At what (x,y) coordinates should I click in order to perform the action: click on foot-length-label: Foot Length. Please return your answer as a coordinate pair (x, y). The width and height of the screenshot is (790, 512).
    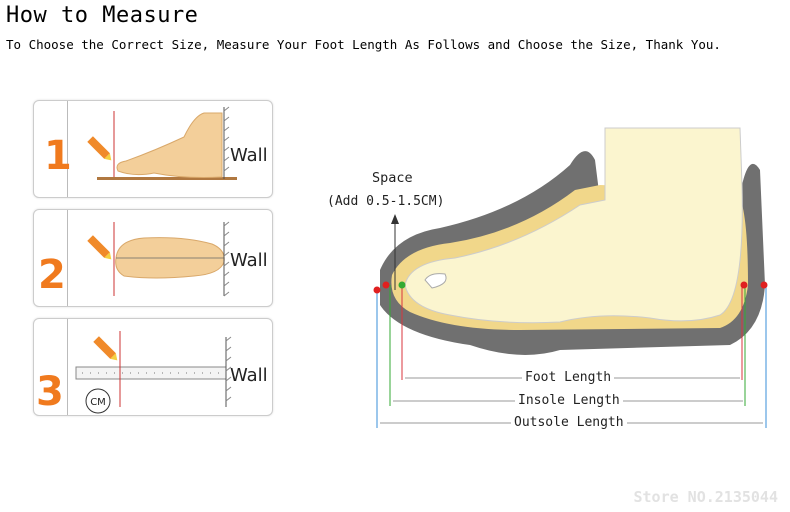
    Looking at the image, I should click on (568, 377).